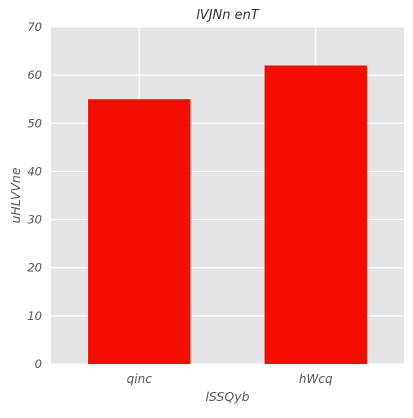 The image size is (413, 418). What do you see at coordinates (34, 171) in the screenshot?
I see `y-tick-label: 40` at bounding box center [34, 171].